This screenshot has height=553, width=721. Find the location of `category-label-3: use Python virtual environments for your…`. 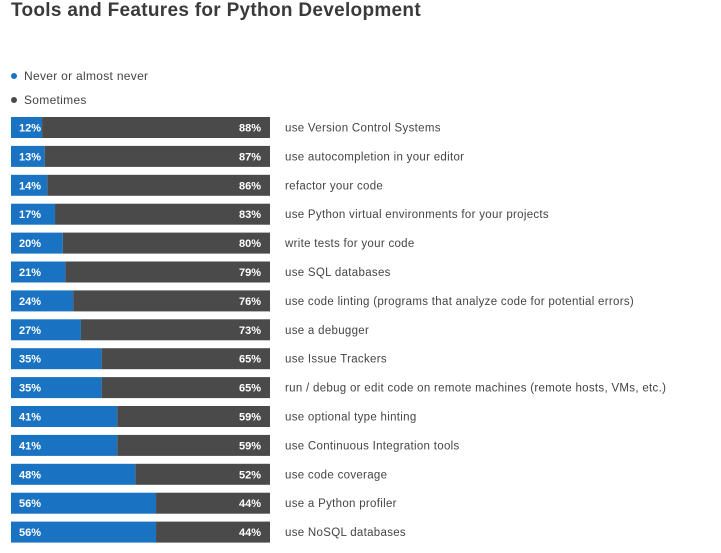

category-label-3: use Python virtual environments for your… is located at coordinates (417, 215).